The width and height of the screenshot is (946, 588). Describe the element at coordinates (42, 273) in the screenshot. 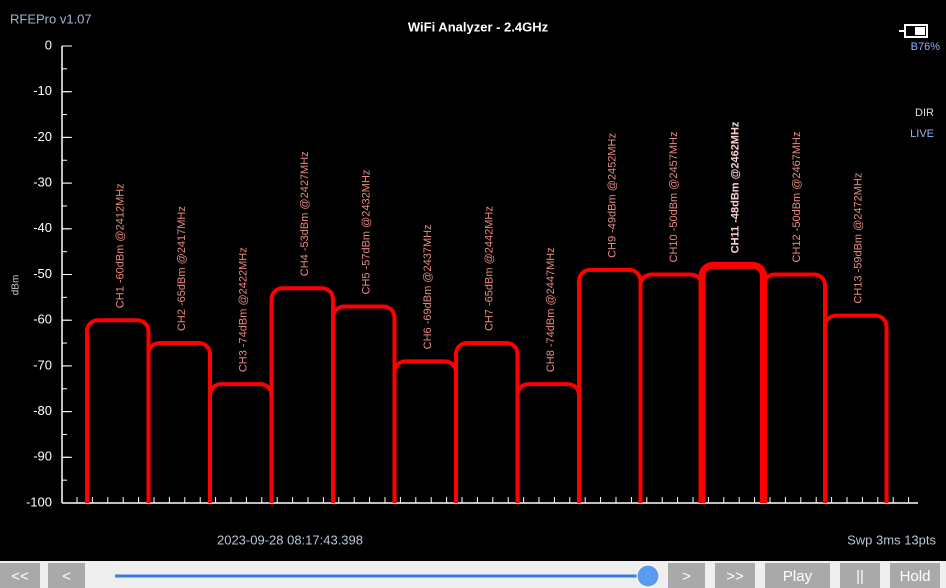

I see `y-tick-label: -50` at that location.